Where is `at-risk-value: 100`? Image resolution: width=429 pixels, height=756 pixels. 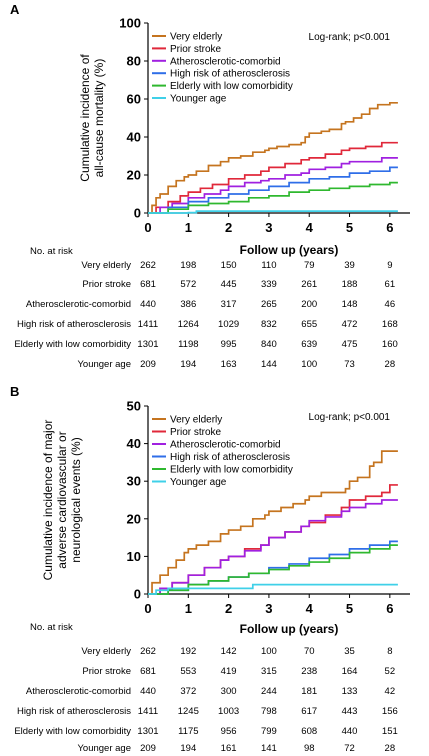
at-risk-value: 100 is located at coordinates (269, 651).